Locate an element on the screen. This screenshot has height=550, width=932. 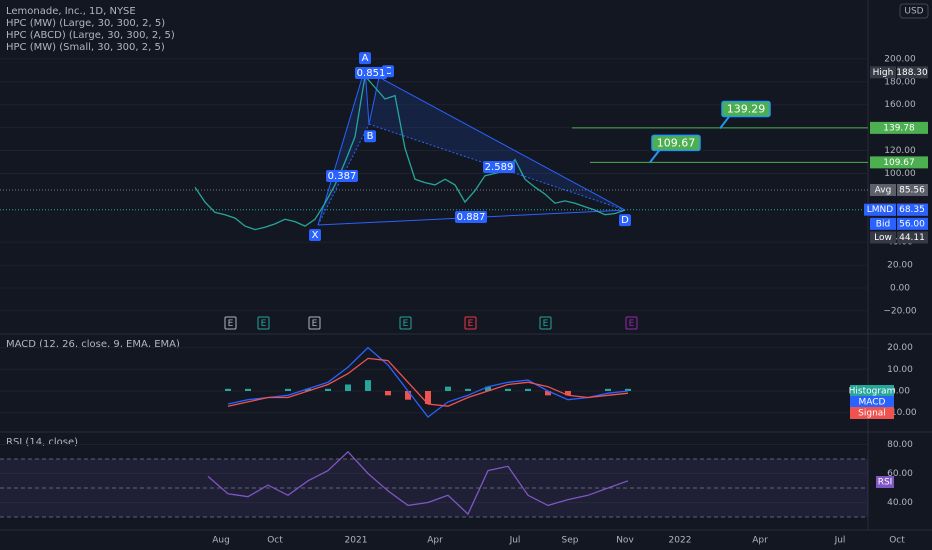
rsi-legend-label: RSI is located at coordinates (885, 483).